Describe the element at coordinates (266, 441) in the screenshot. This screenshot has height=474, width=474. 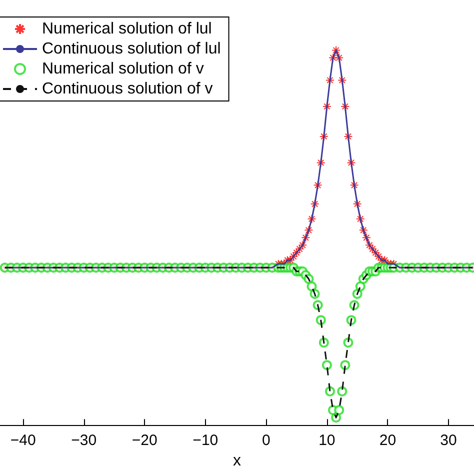
I see `x-tick-label: 0` at that location.